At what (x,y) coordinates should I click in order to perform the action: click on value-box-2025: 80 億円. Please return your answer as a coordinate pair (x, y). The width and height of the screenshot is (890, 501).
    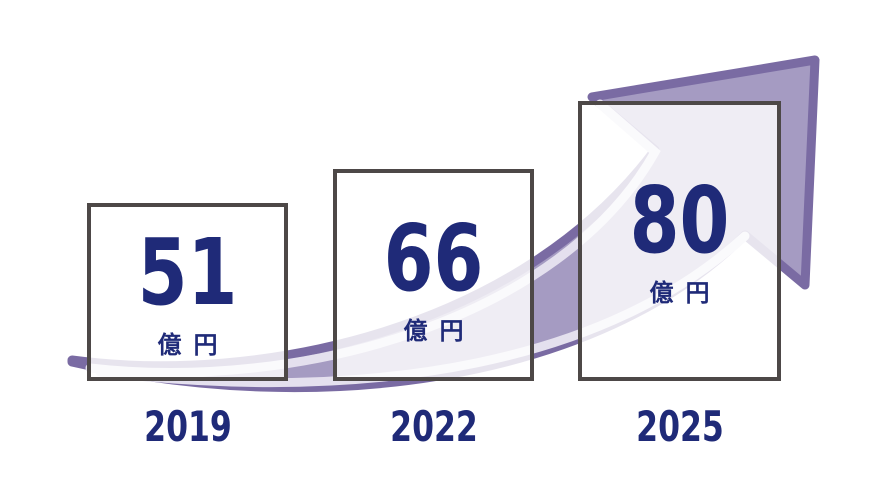
    Looking at the image, I should click on (679, 241).